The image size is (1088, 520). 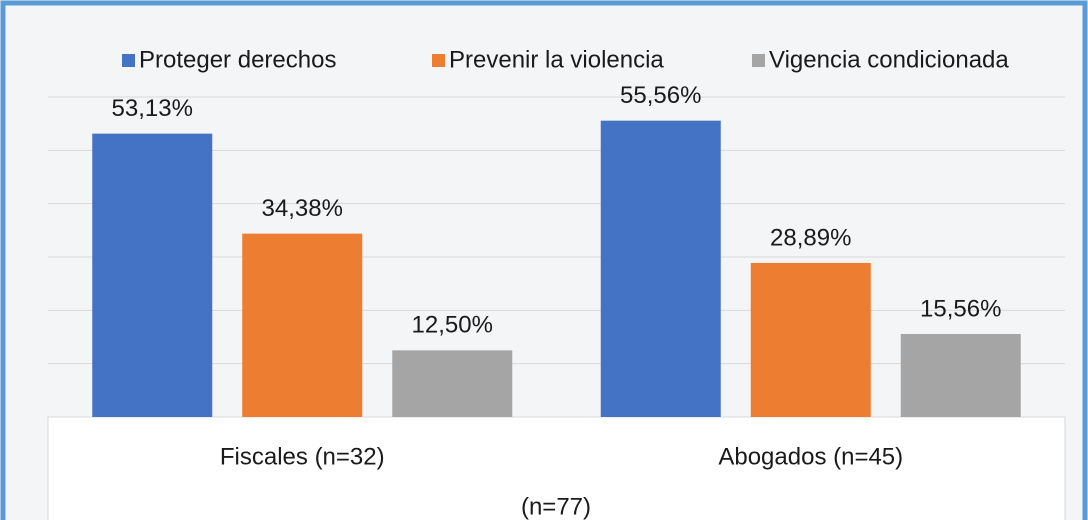 What do you see at coordinates (556, 506) in the screenshot?
I see `x-axis-label: (n=77)` at bounding box center [556, 506].